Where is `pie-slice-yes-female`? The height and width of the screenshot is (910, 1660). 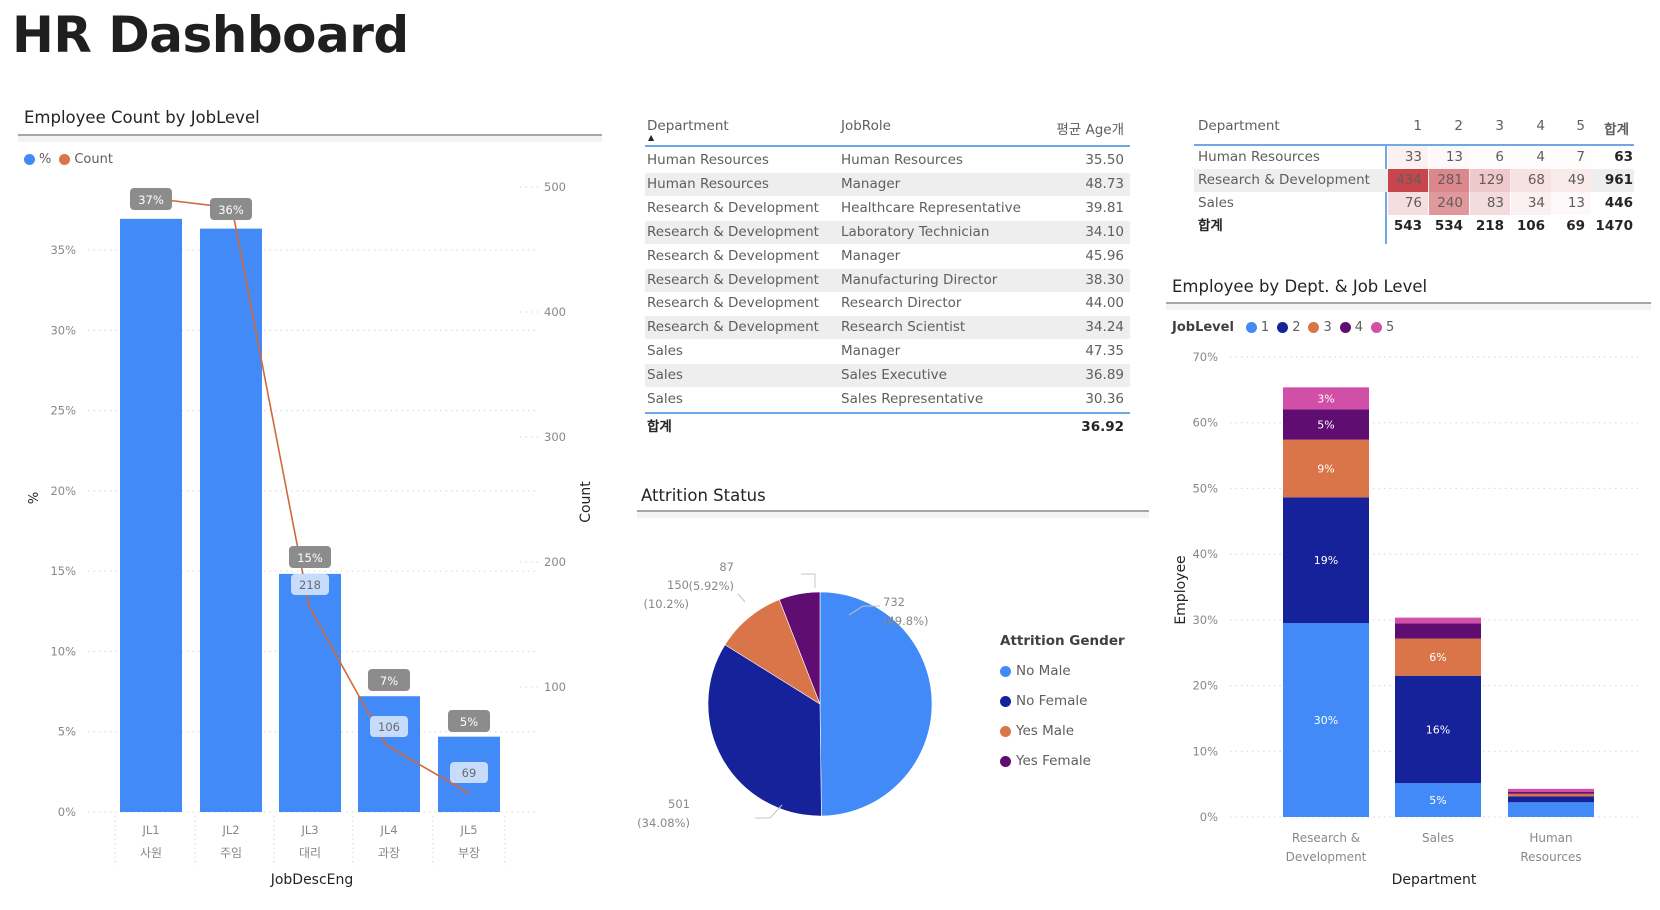
pie-slice-yes-female is located at coordinates (799, 648).